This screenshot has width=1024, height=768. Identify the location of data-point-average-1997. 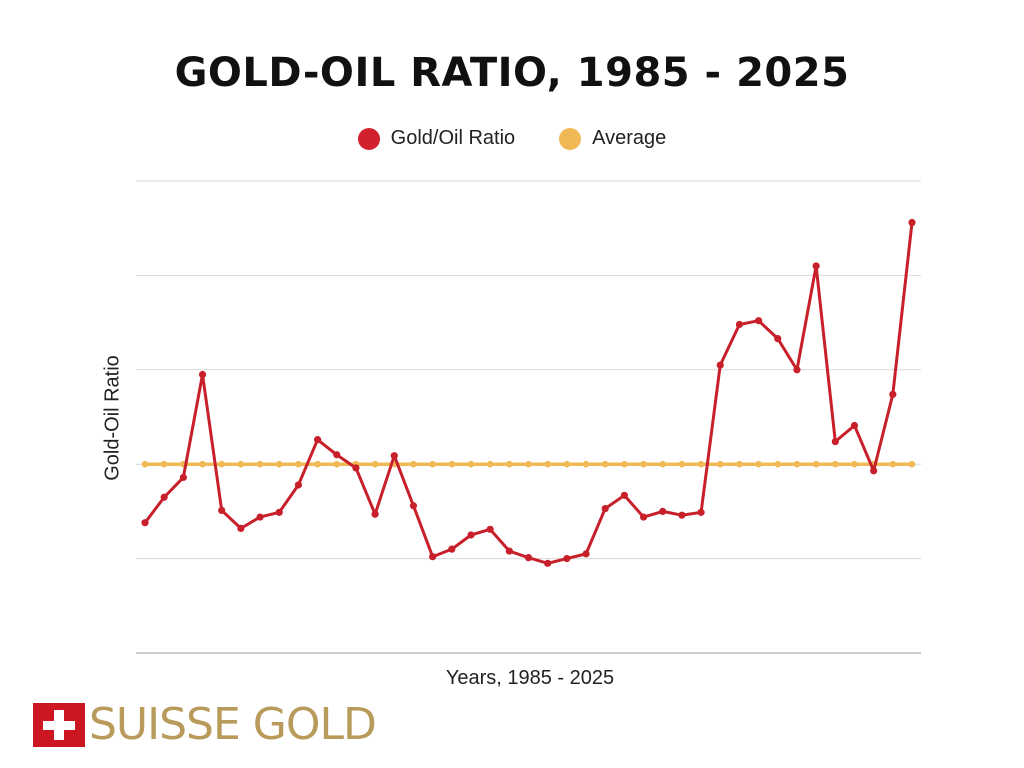
(375, 464).